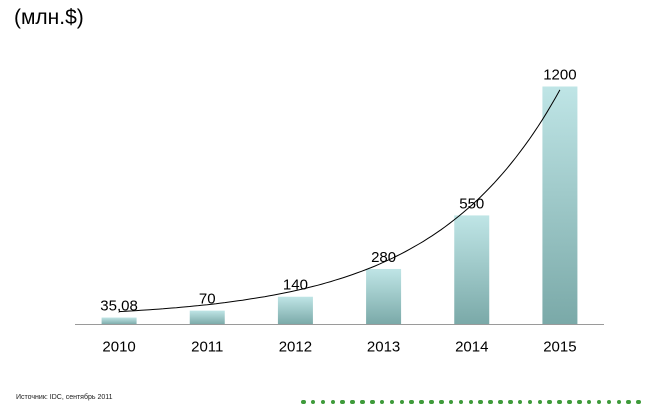 This screenshot has width=650, height=415. I want to click on x-tick-label-2013: 2013, so click(383, 347).